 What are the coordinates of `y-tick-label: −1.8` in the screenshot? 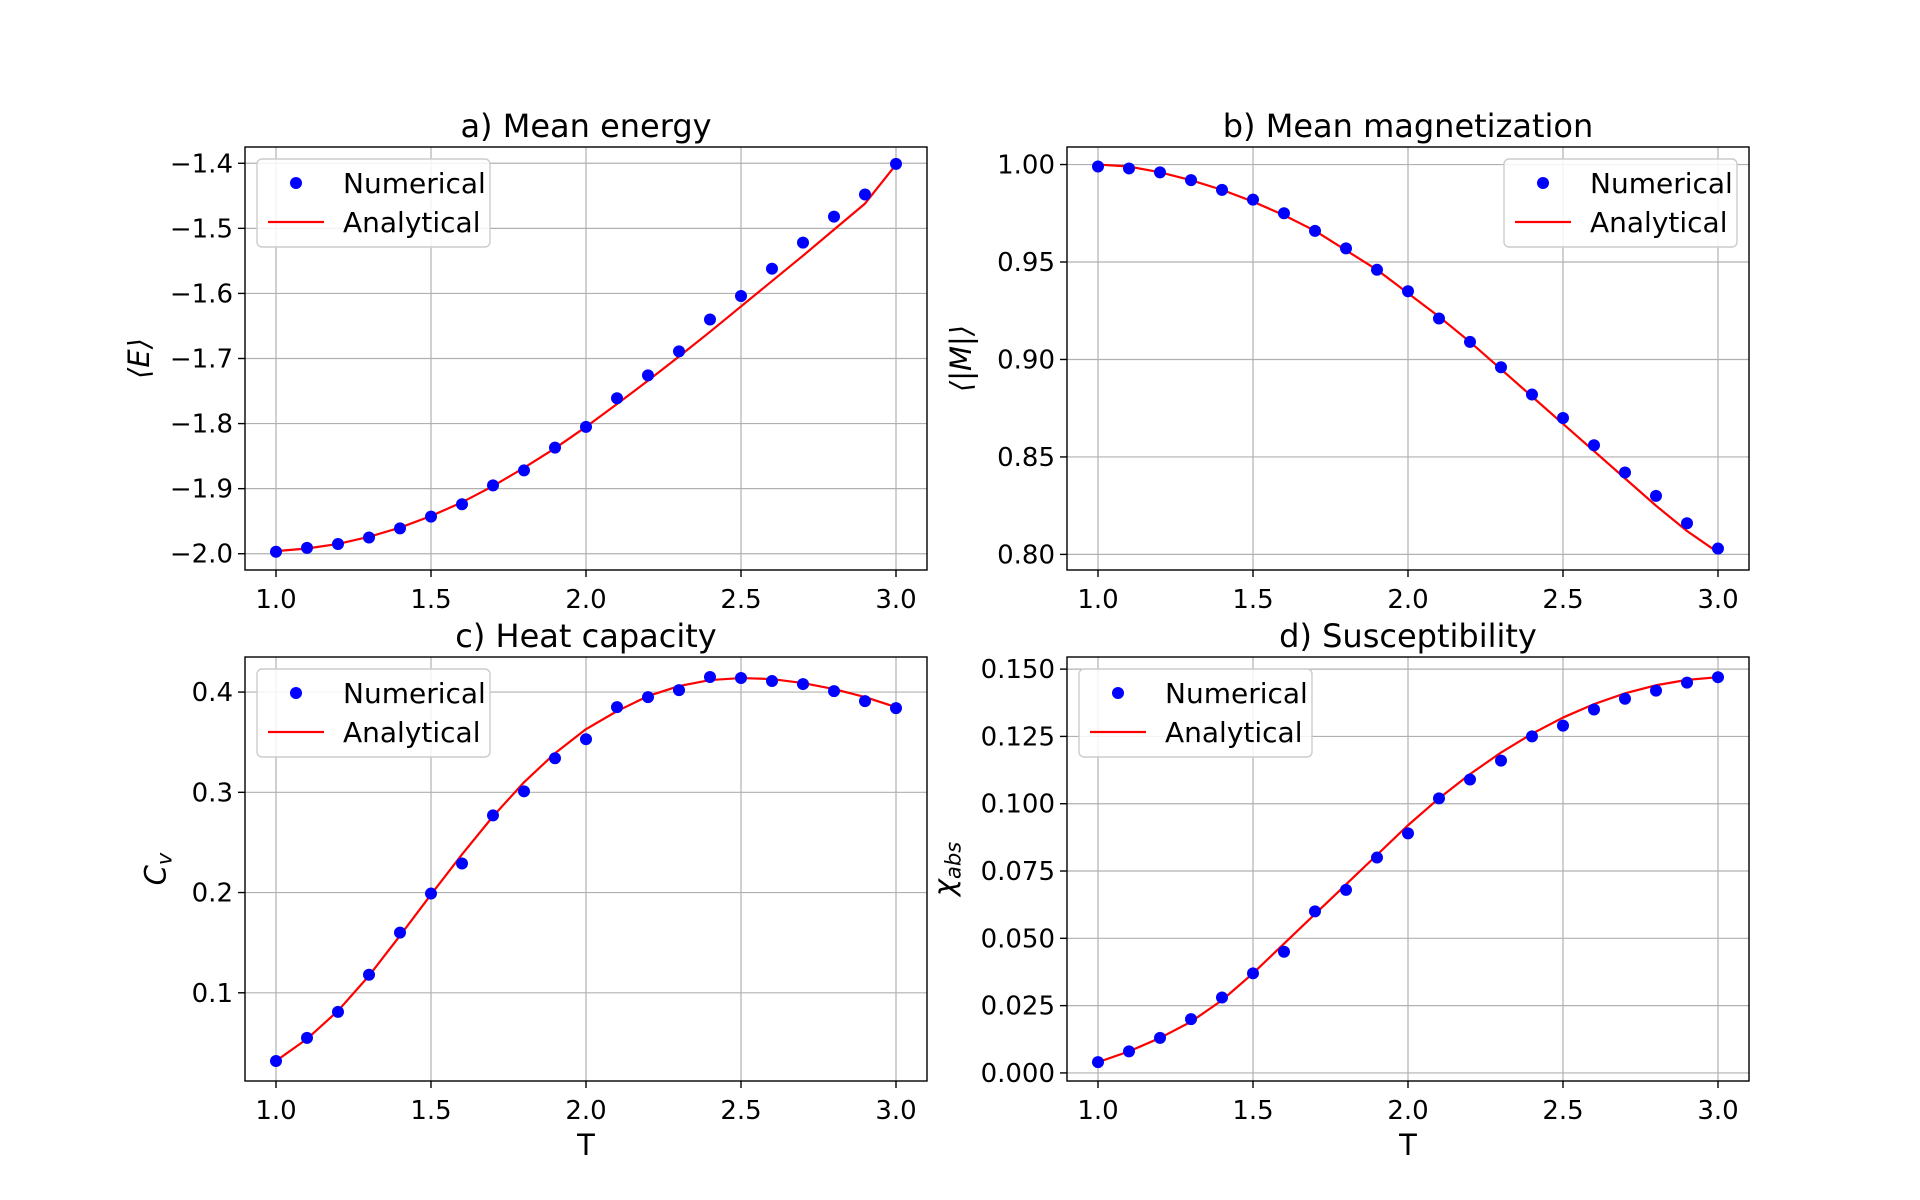 It's located at (201, 425).